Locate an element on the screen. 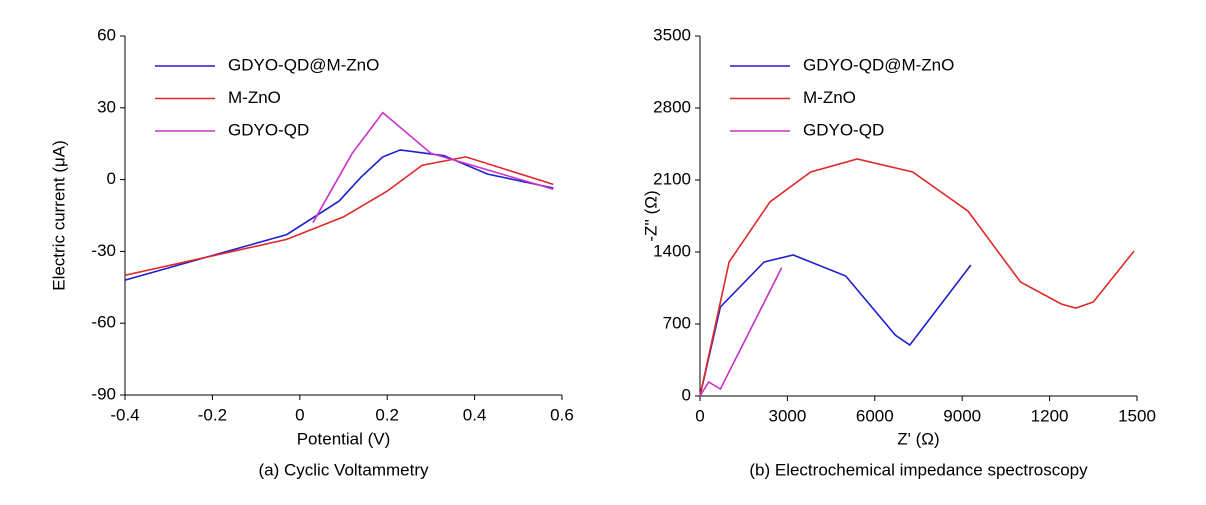  y-tick-label: 60 is located at coordinates (106, 34).